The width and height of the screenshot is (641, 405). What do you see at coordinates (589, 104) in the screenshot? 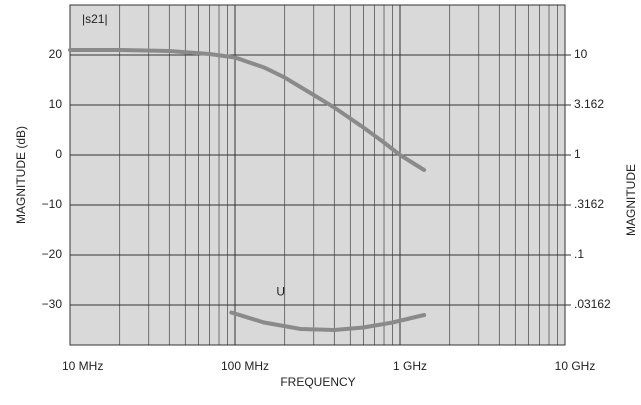
I see `y2-tick-label: 3.162` at bounding box center [589, 104].